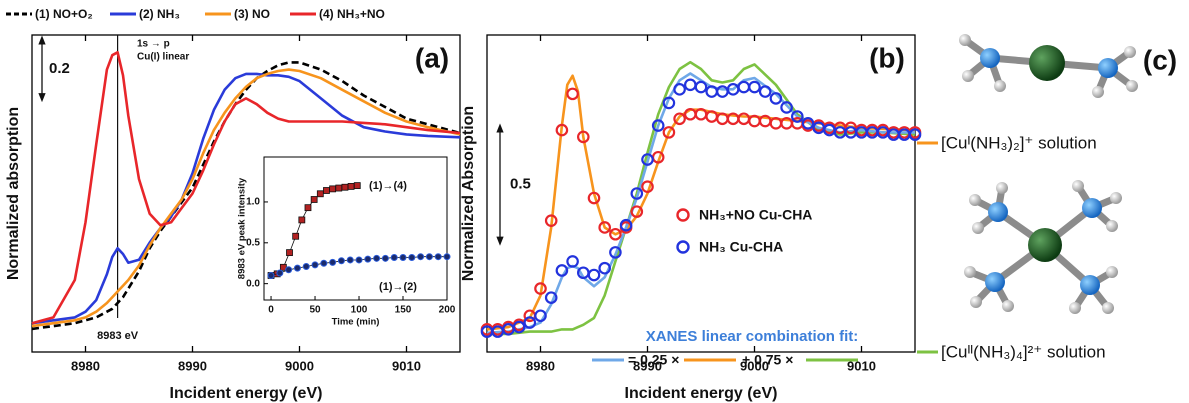 The width and height of the screenshot is (1189, 403). Describe the element at coordinates (388, 186) in the screenshot. I see `series-label: (1)→(4)` at that location.